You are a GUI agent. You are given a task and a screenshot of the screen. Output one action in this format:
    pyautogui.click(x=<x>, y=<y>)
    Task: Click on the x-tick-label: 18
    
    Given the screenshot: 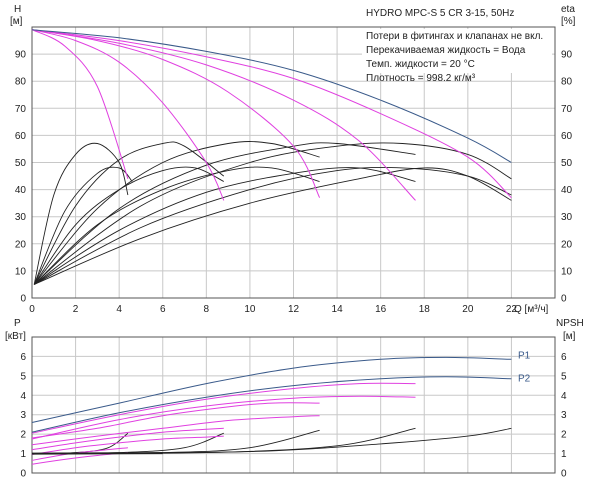 What is the action you would take?
    pyautogui.click(x=425, y=309)
    